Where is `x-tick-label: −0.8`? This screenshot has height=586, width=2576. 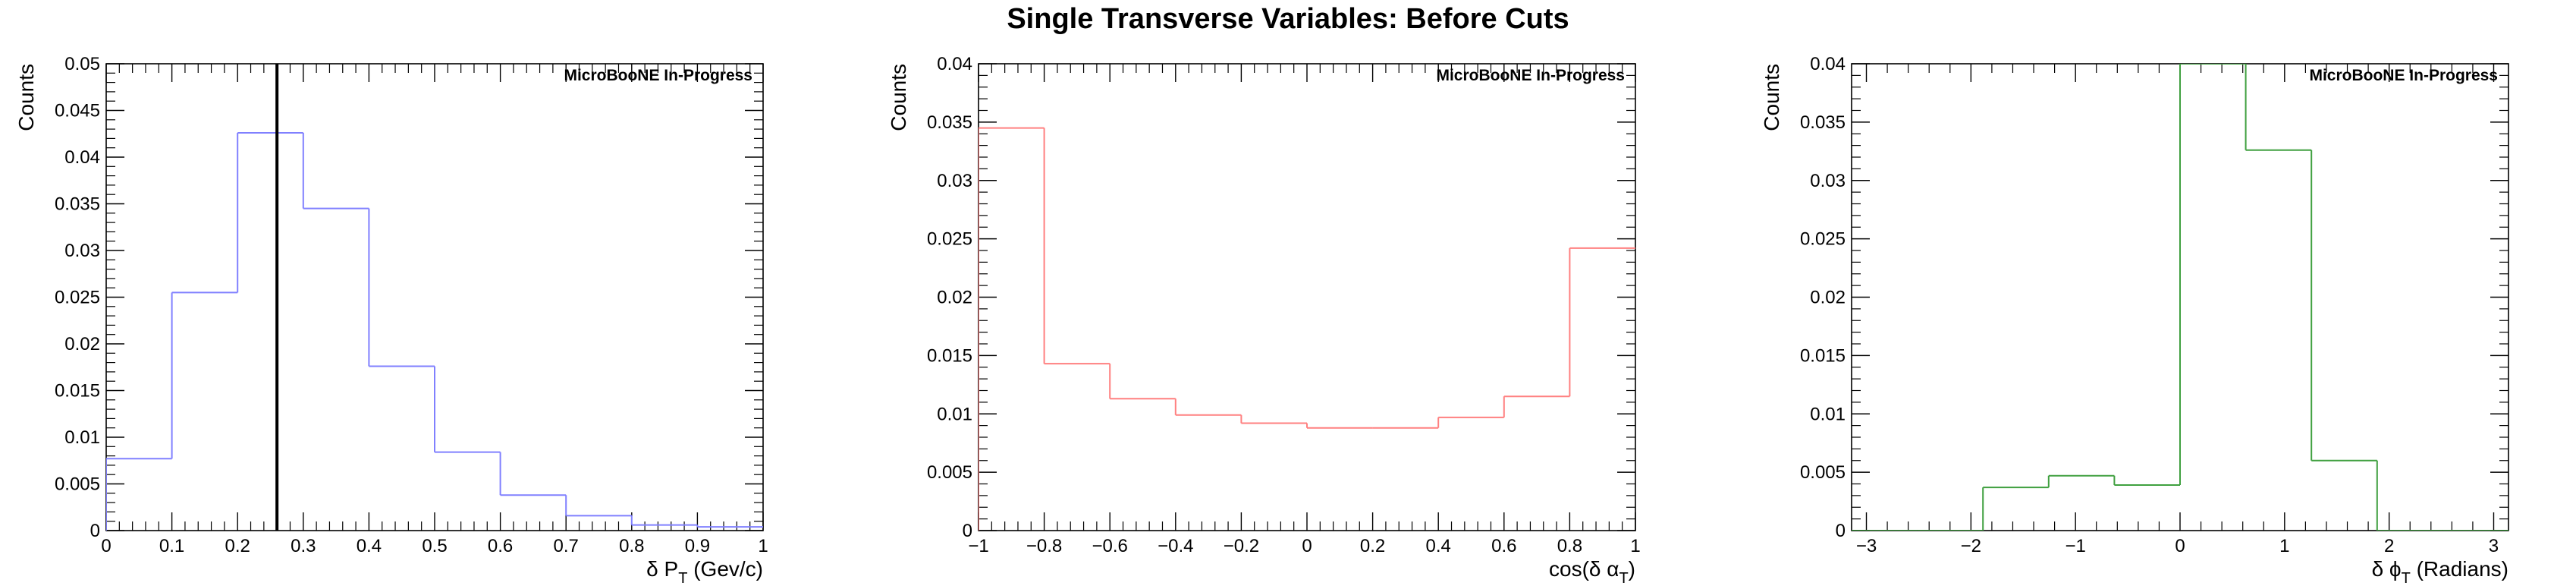 x-tick-label: −0.8 is located at coordinates (1044, 546).